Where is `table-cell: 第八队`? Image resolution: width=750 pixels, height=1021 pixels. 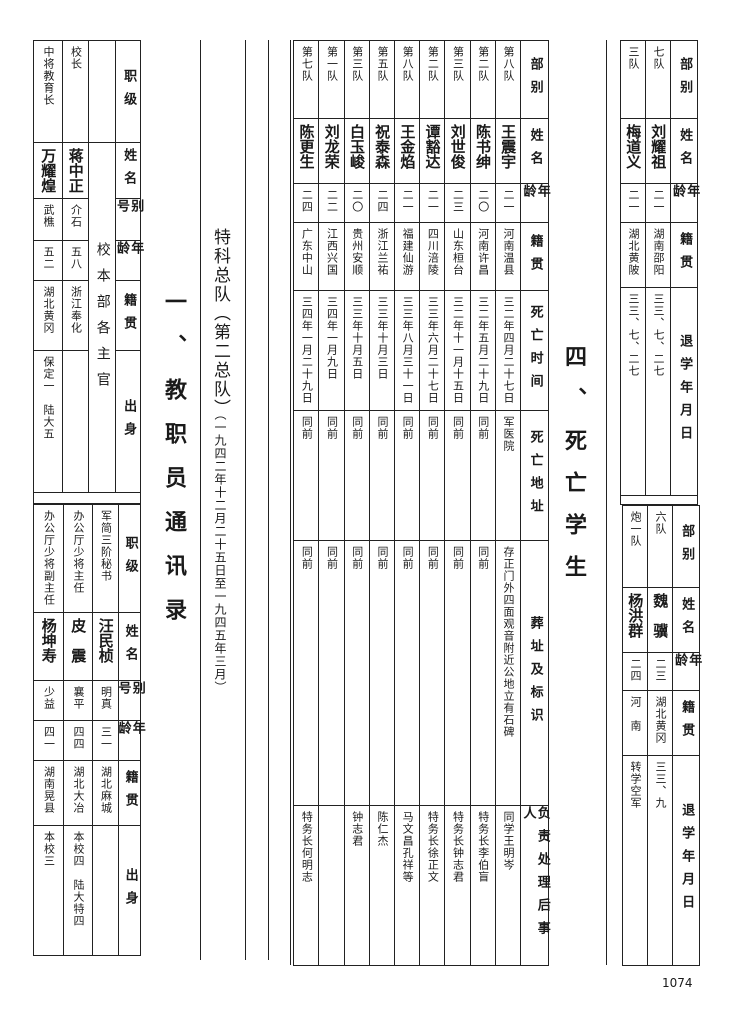 table-cell: 第八队 is located at coordinates (407, 79).